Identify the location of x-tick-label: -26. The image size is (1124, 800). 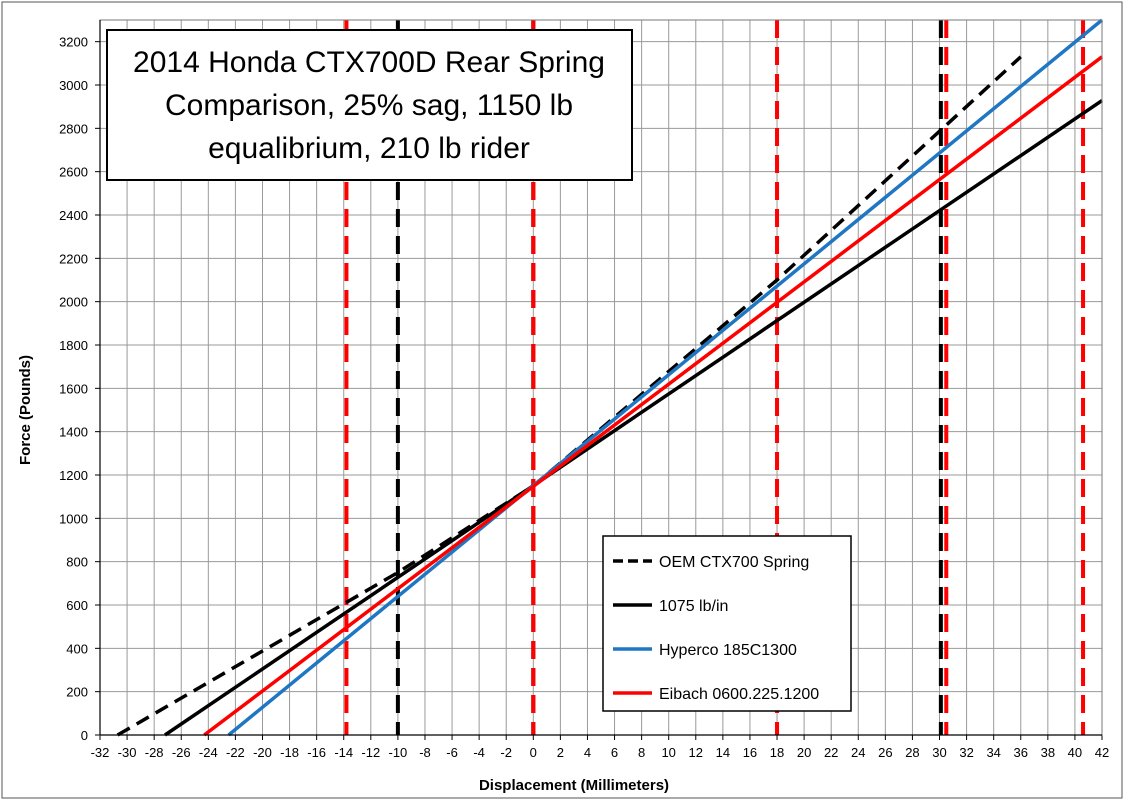
(181, 752).